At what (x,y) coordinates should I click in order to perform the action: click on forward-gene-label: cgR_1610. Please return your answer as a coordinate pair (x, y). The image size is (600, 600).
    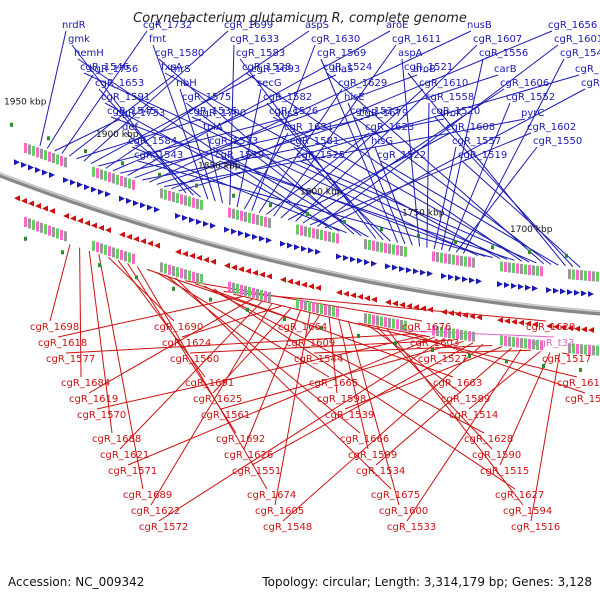
    Looking at the image, I should click on (443, 83).